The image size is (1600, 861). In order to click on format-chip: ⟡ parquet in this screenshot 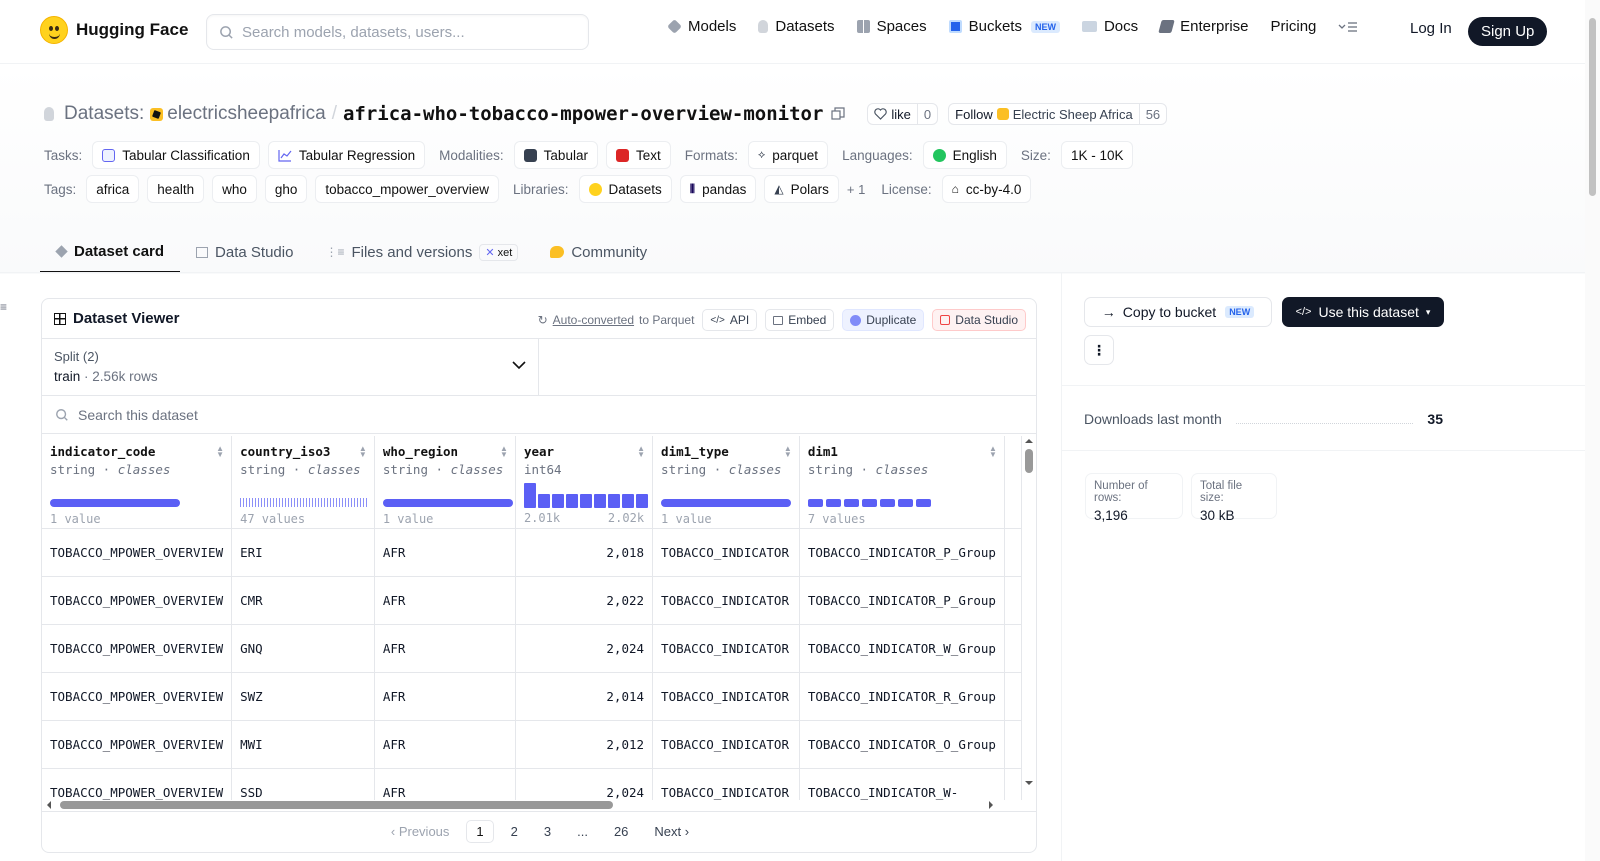, I will do `click(788, 155)`.